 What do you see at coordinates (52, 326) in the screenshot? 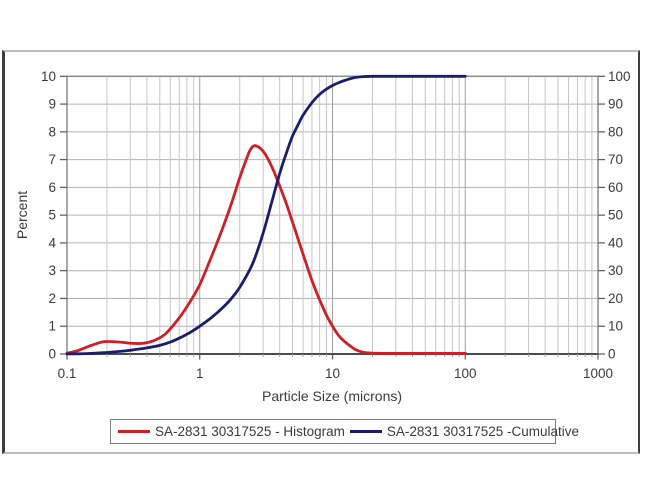
I see `y-left-tick-label: 1` at bounding box center [52, 326].